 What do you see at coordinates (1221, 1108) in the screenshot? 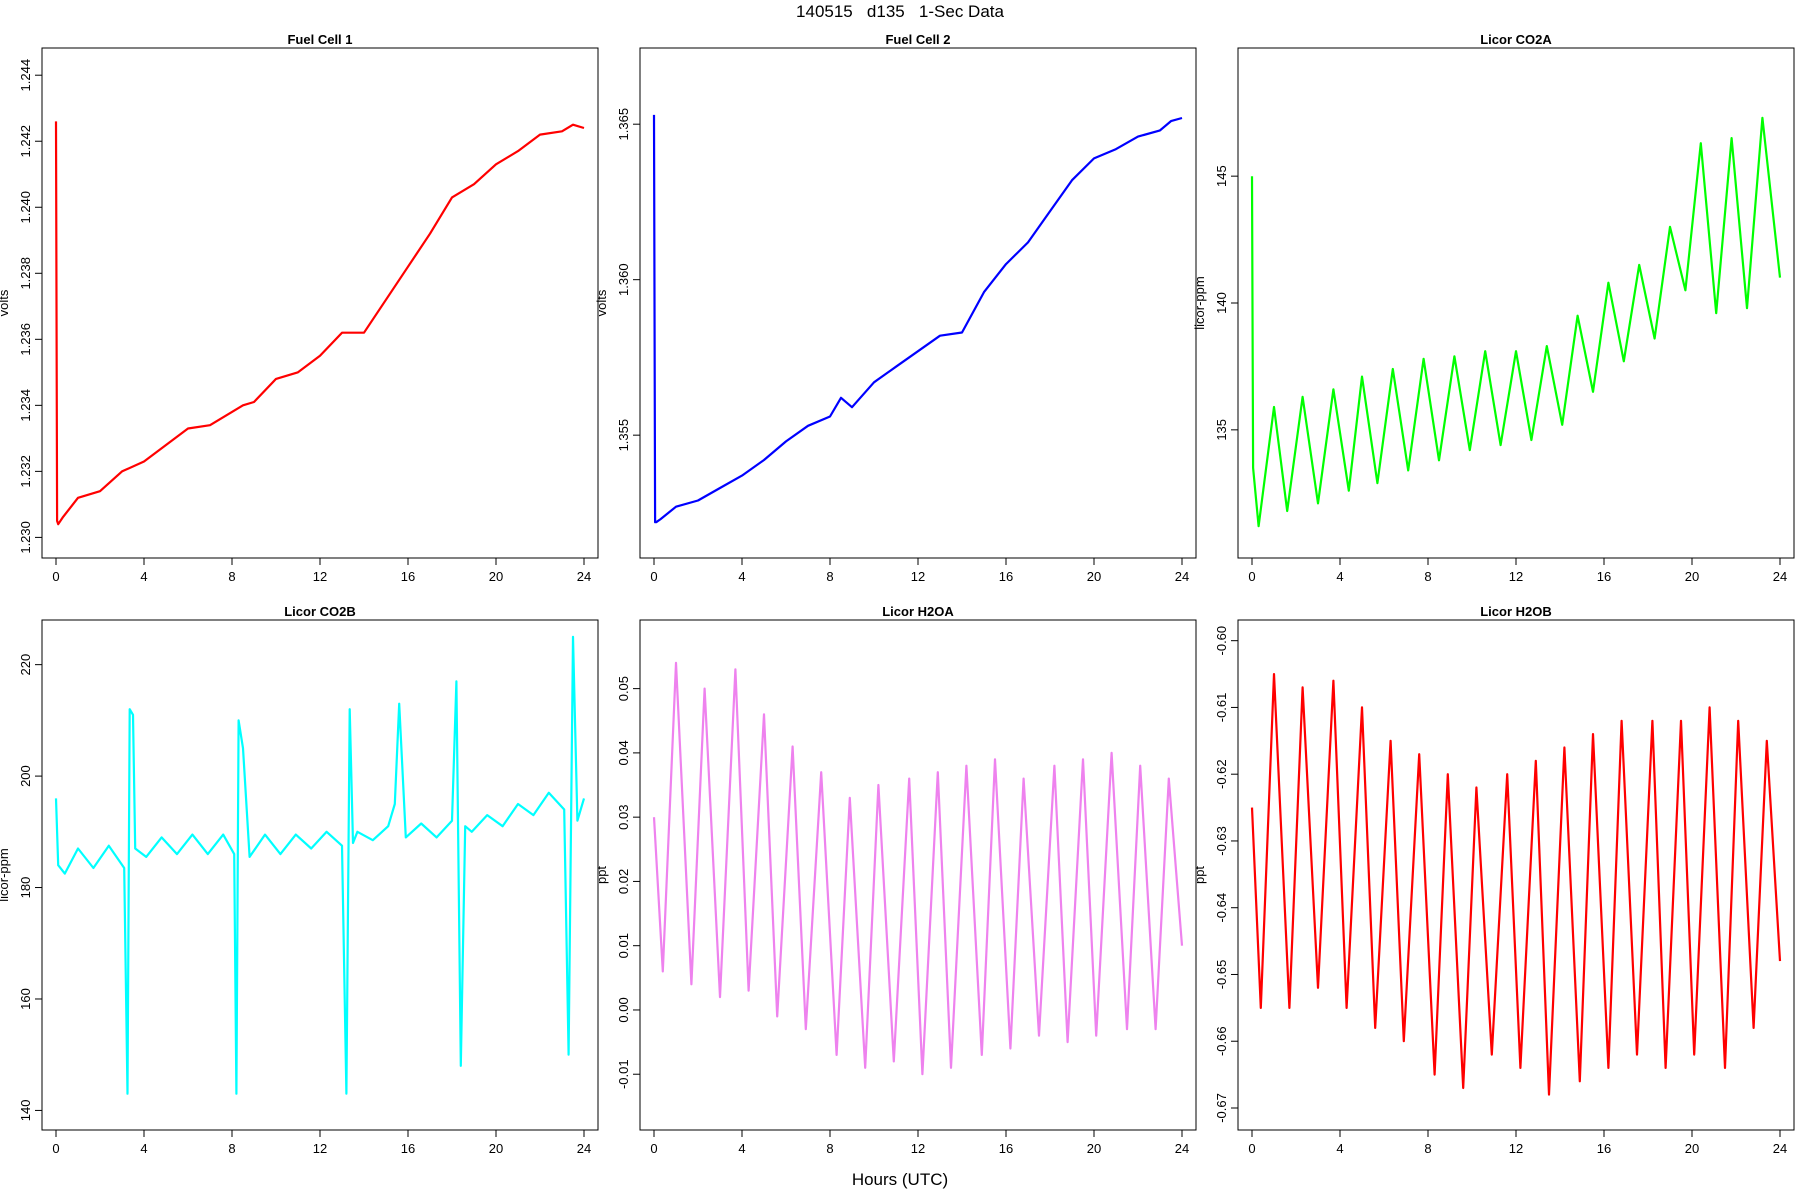
I see `y-tick-label: -0.67` at bounding box center [1221, 1108].